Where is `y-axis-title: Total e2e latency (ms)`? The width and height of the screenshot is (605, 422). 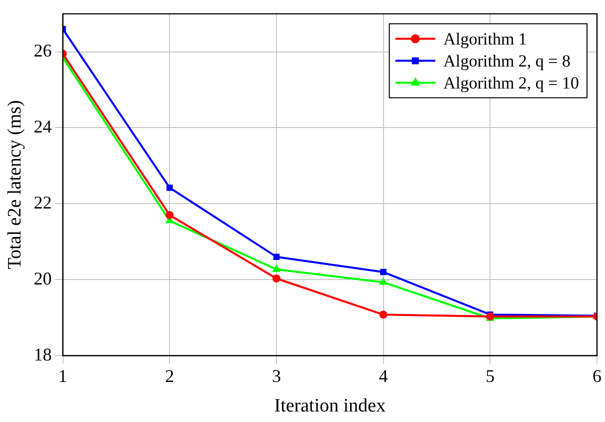
y-axis-title: Total e2e latency (ms) is located at coordinates (15, 185).